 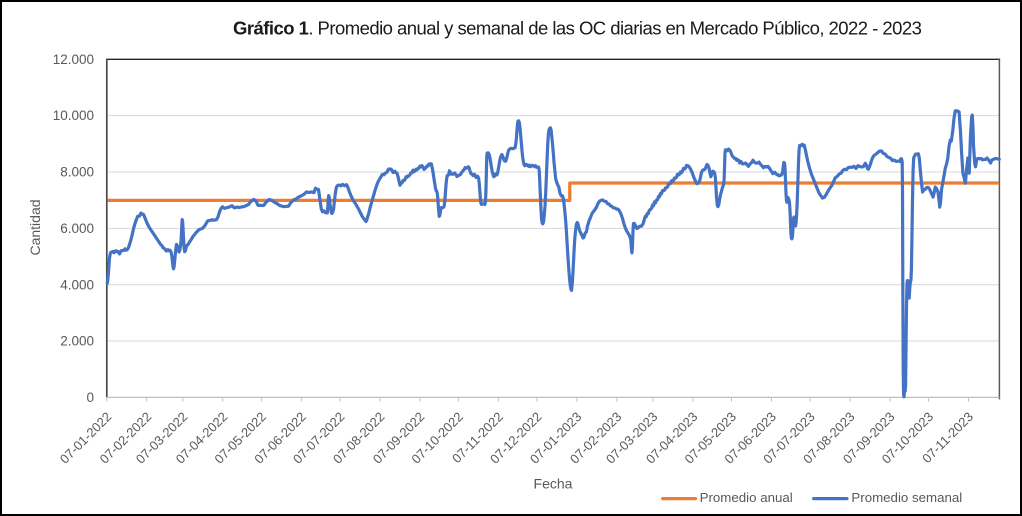 I want to click on svg-text: 2.000, so click(x=77, y=341).